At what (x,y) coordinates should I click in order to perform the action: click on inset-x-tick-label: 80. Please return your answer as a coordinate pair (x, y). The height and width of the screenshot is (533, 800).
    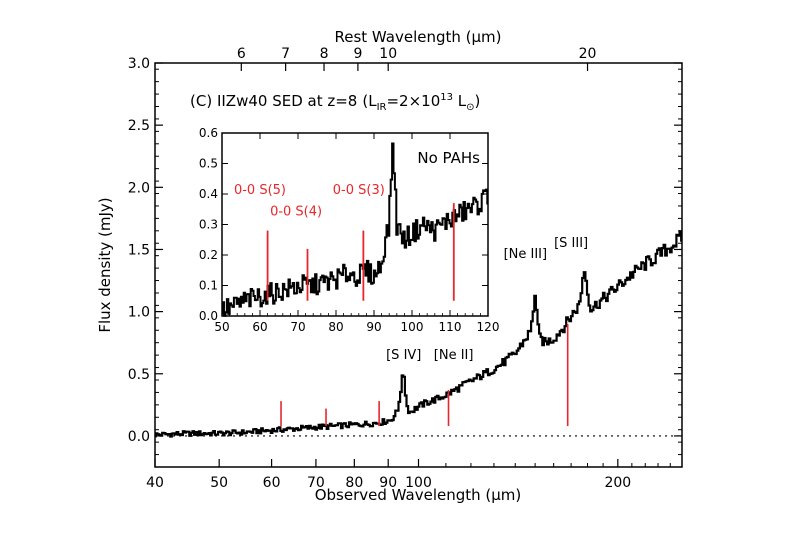
    Looking at the image, I should click on (335, 327).